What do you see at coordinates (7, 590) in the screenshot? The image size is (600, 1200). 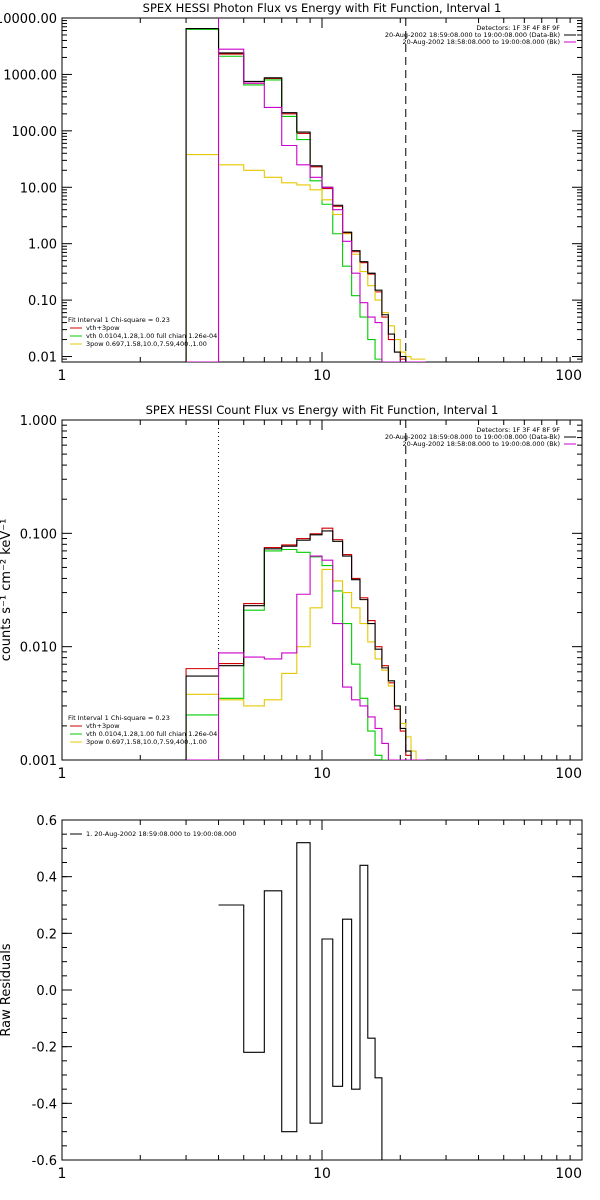 I see `y-axis-label: counts s⁻¹ cm⁻² keV⁻¹` at bounding box center [7, 590].